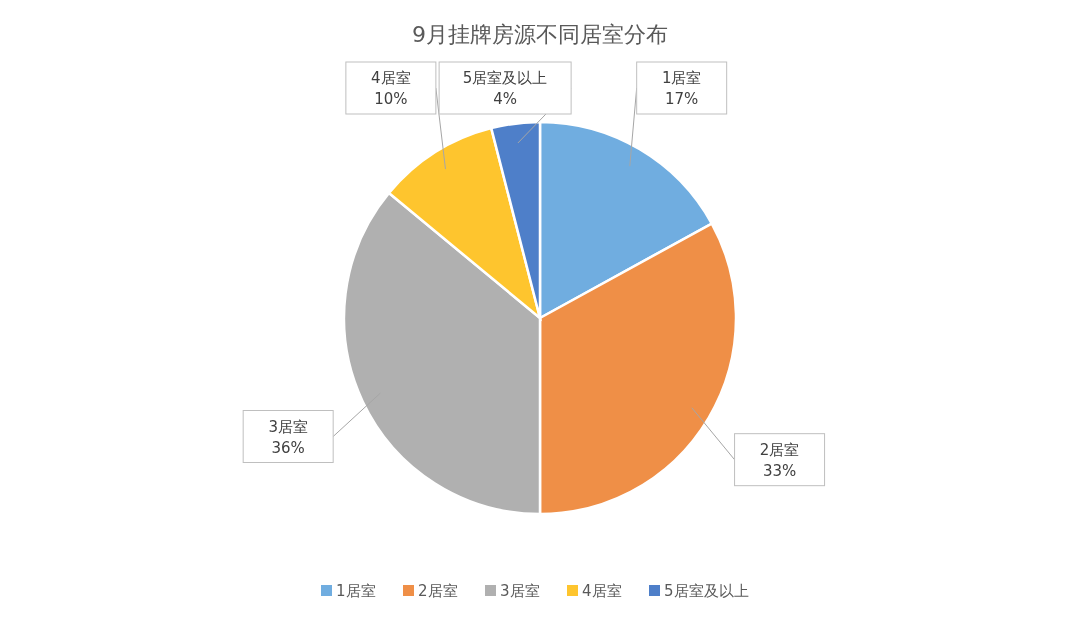 Image resolution: width=1080 pixels, height=629 pixels. What do you see at coordinates (706, 591) in the screenshot?
I see `legend-label: 5居室及以上` at bounding box center [706, 591].